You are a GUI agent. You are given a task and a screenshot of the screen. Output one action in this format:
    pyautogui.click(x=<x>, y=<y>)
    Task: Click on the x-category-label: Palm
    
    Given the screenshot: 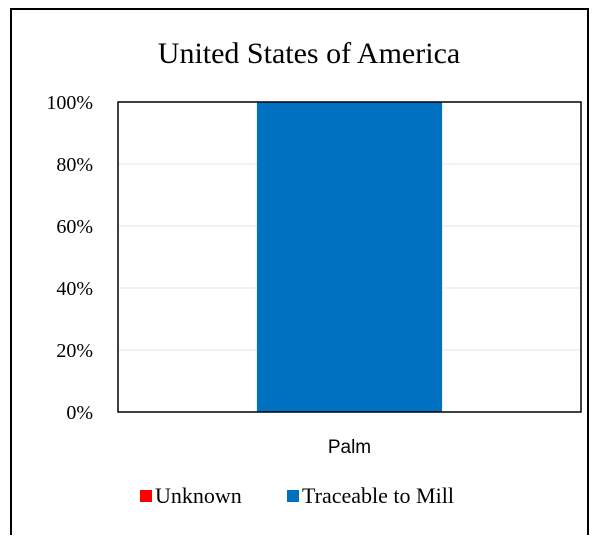 What is the action you would take?
    pyautogui.click(x=349, y=447)
    